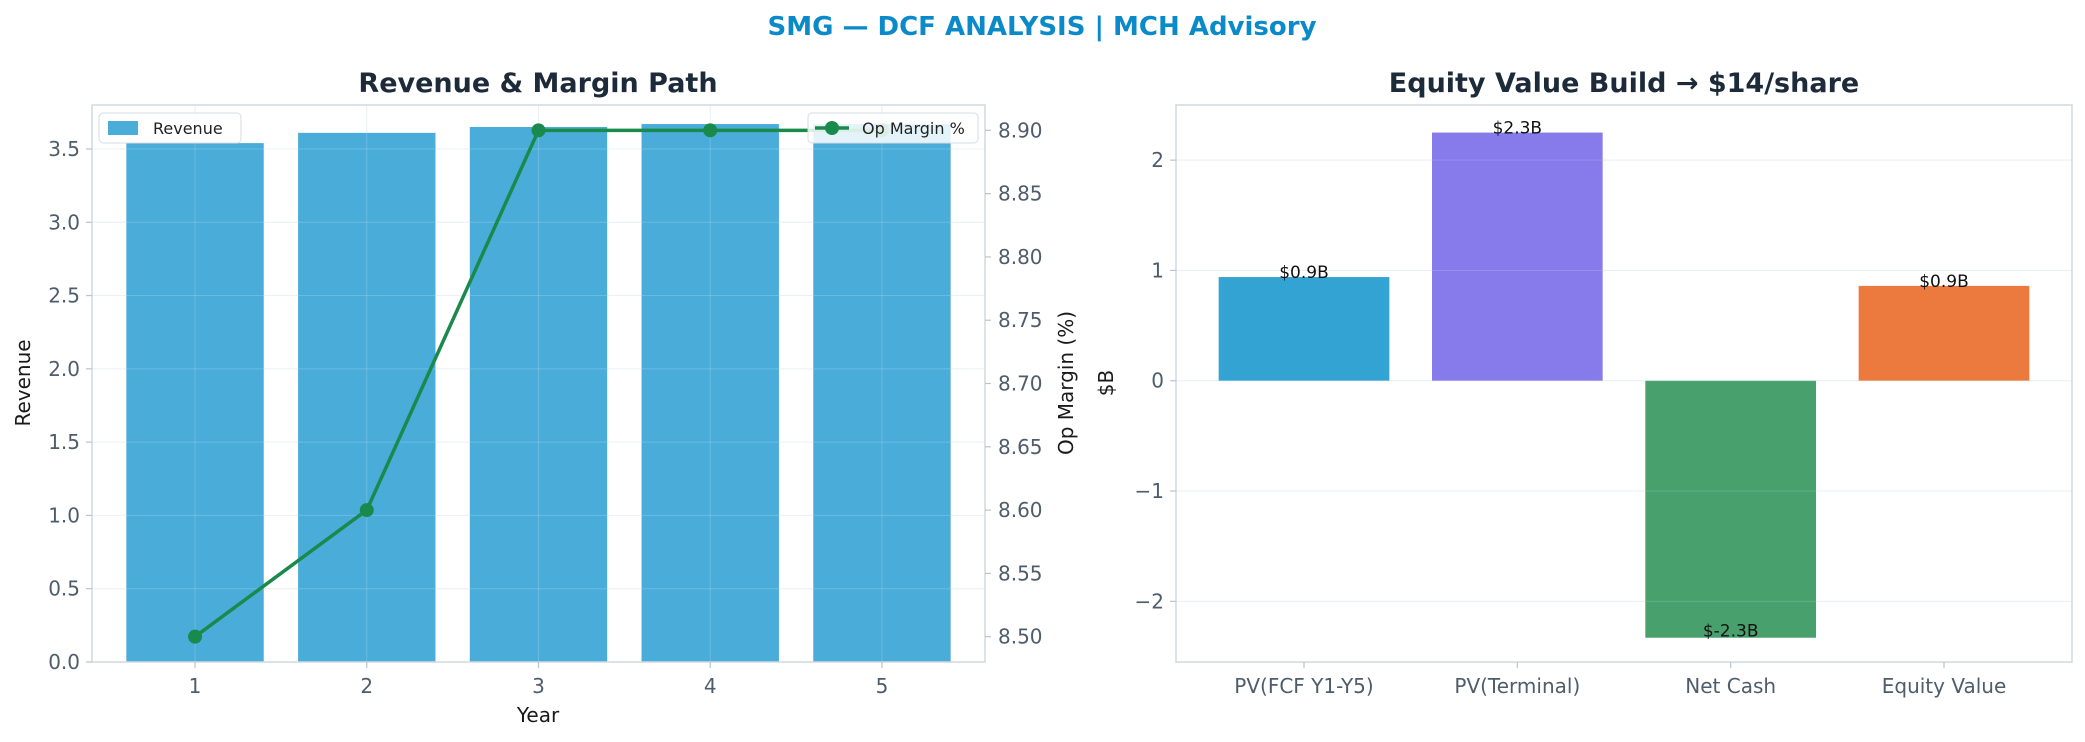 The height and width of the screenshot is (742, 2085). Describe the element at coordinates (913, 128) in the screenshot. I see `op-margin-legend-label: Op Margin %` at that location.